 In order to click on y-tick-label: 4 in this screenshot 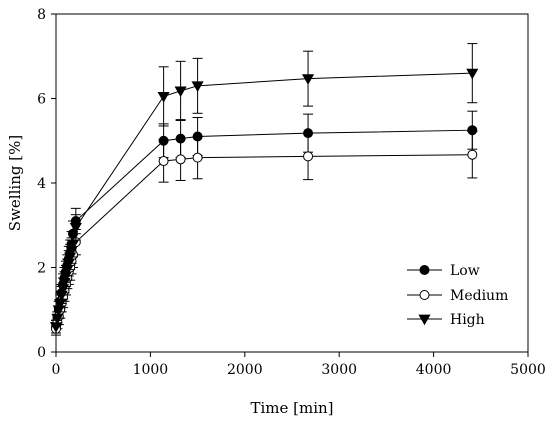, I will do `click(41, 184)`.